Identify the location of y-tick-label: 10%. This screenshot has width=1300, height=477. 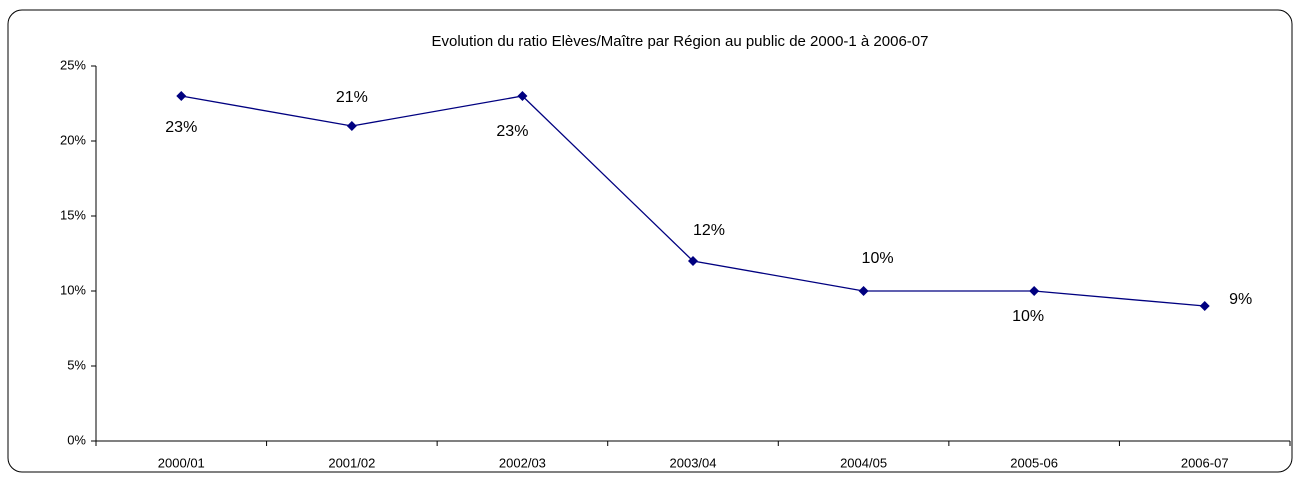
(73, 289).